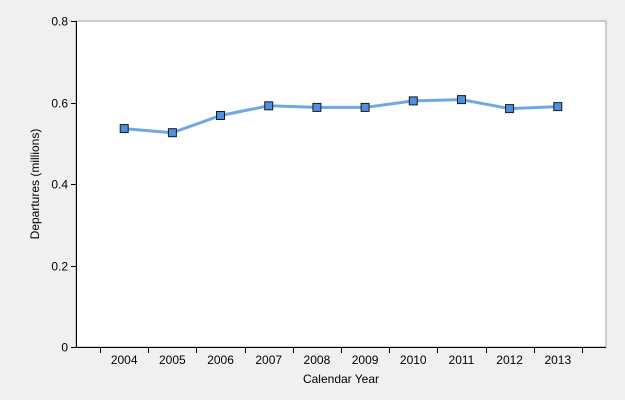 The image size is (625, 400). What do you see at coordinates (59, 104) in the screenshot?
I see `y-tick-label: 0.6` at bounding box center [59, 104].